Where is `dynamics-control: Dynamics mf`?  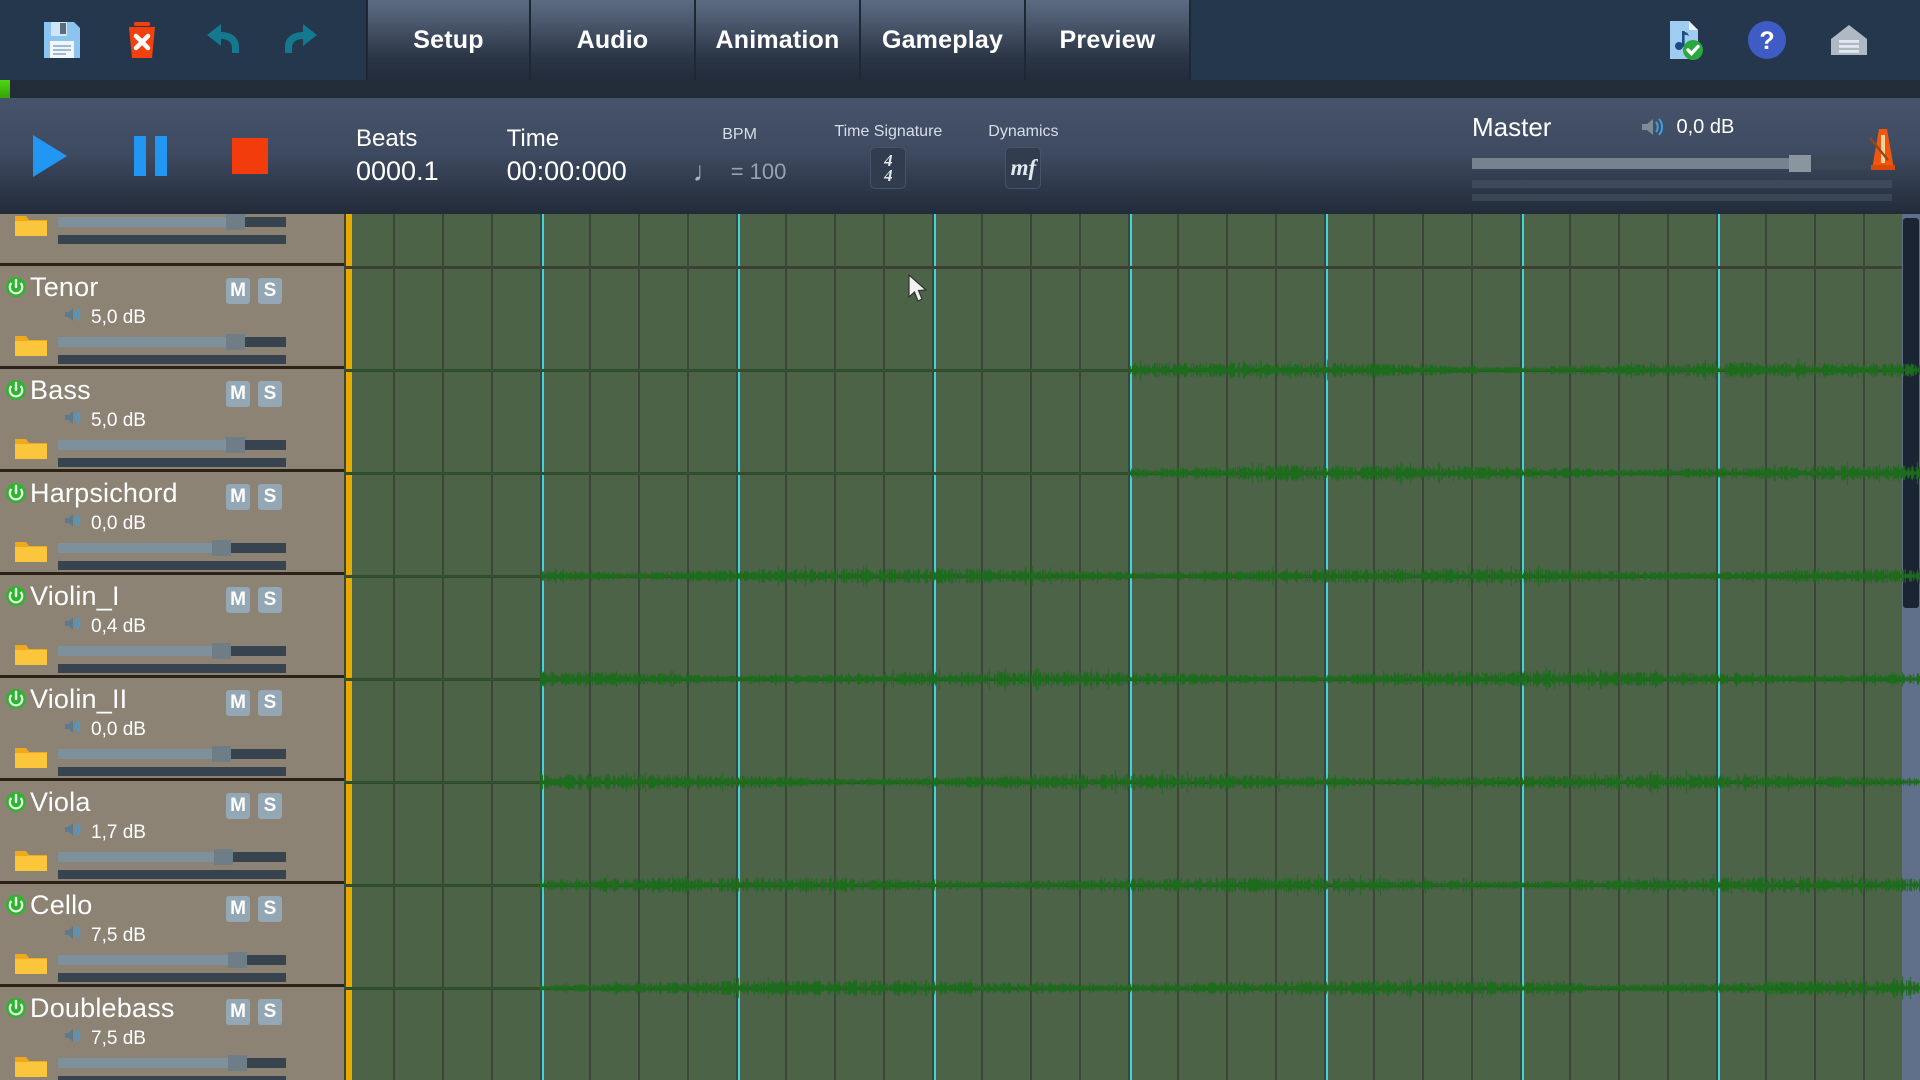
dynamics-control: Dynamics mf is located at coordinates (1023, 156).